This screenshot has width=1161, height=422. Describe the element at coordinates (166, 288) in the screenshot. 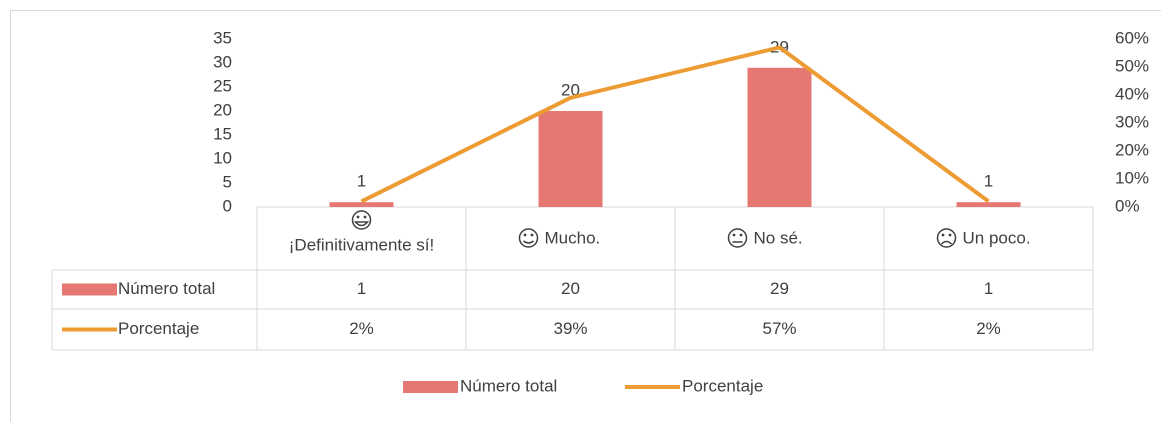

I see `table-row-label: Número total` at that location.